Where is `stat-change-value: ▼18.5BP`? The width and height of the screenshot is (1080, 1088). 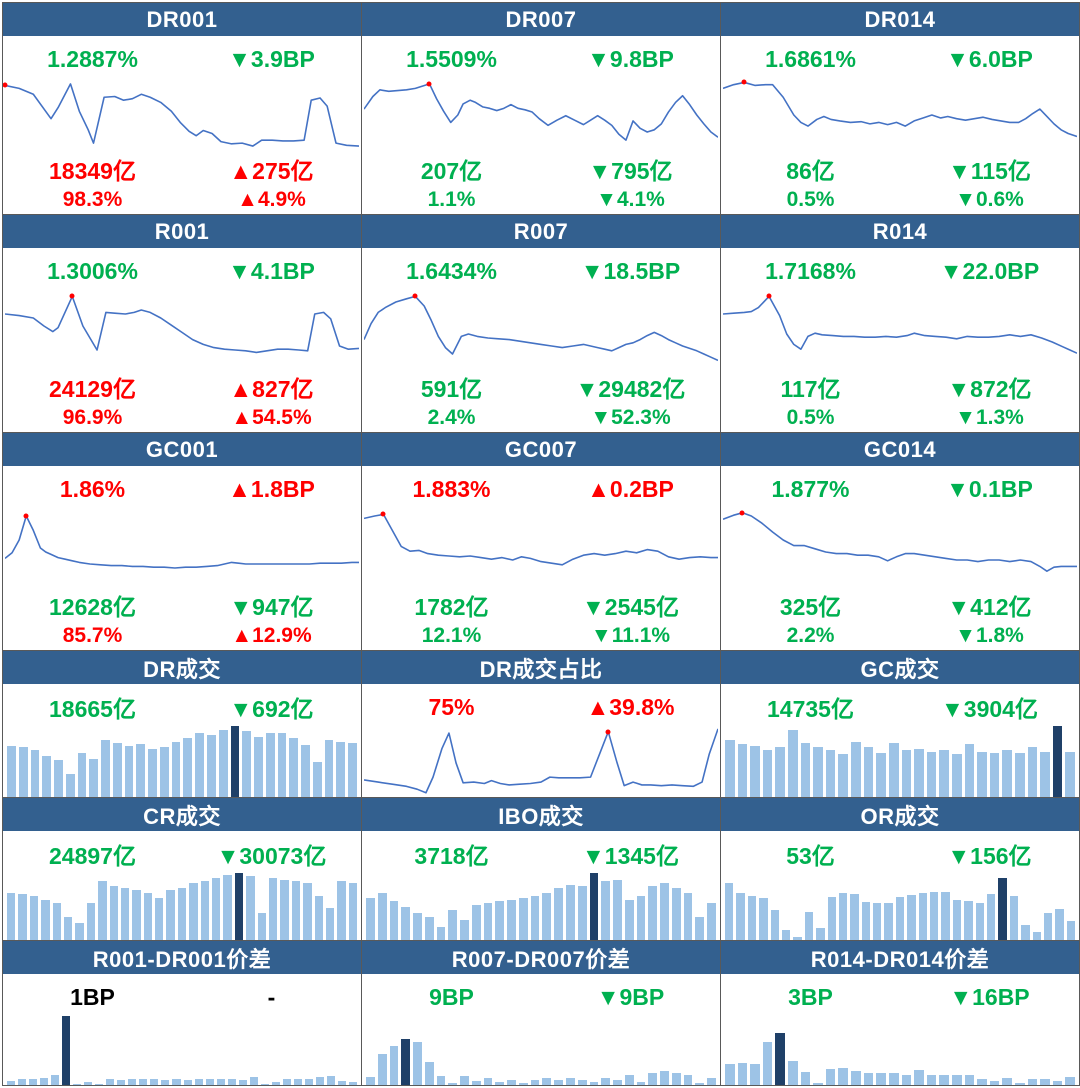 stat-change-value: ▼18.5BP is located at coordinates (630, 270).